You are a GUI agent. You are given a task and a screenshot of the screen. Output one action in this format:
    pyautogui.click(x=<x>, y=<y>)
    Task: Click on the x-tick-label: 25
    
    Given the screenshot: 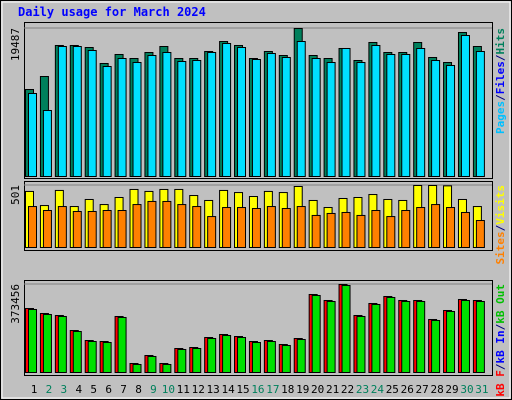 What is the action you would take?
    pyautogui.click(x=392, y=389)
    